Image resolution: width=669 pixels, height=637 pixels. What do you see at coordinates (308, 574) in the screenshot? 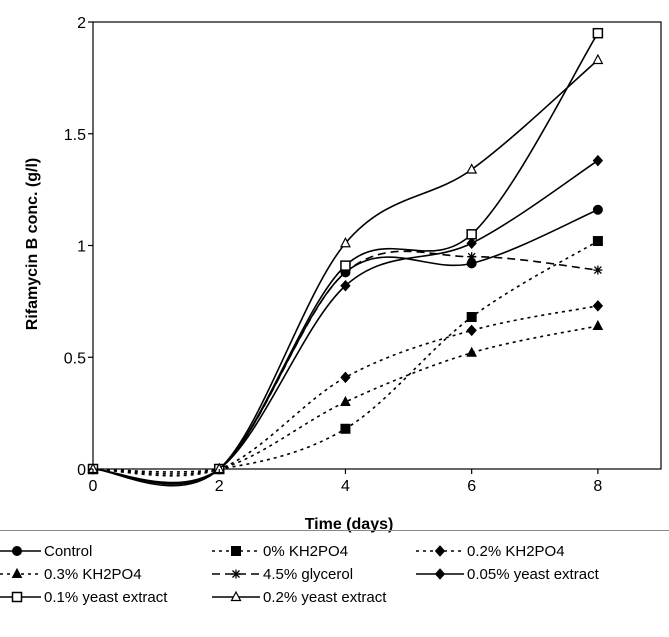
I see `legend-label: 4.5% glycerol` at bounding box center [308, 574].